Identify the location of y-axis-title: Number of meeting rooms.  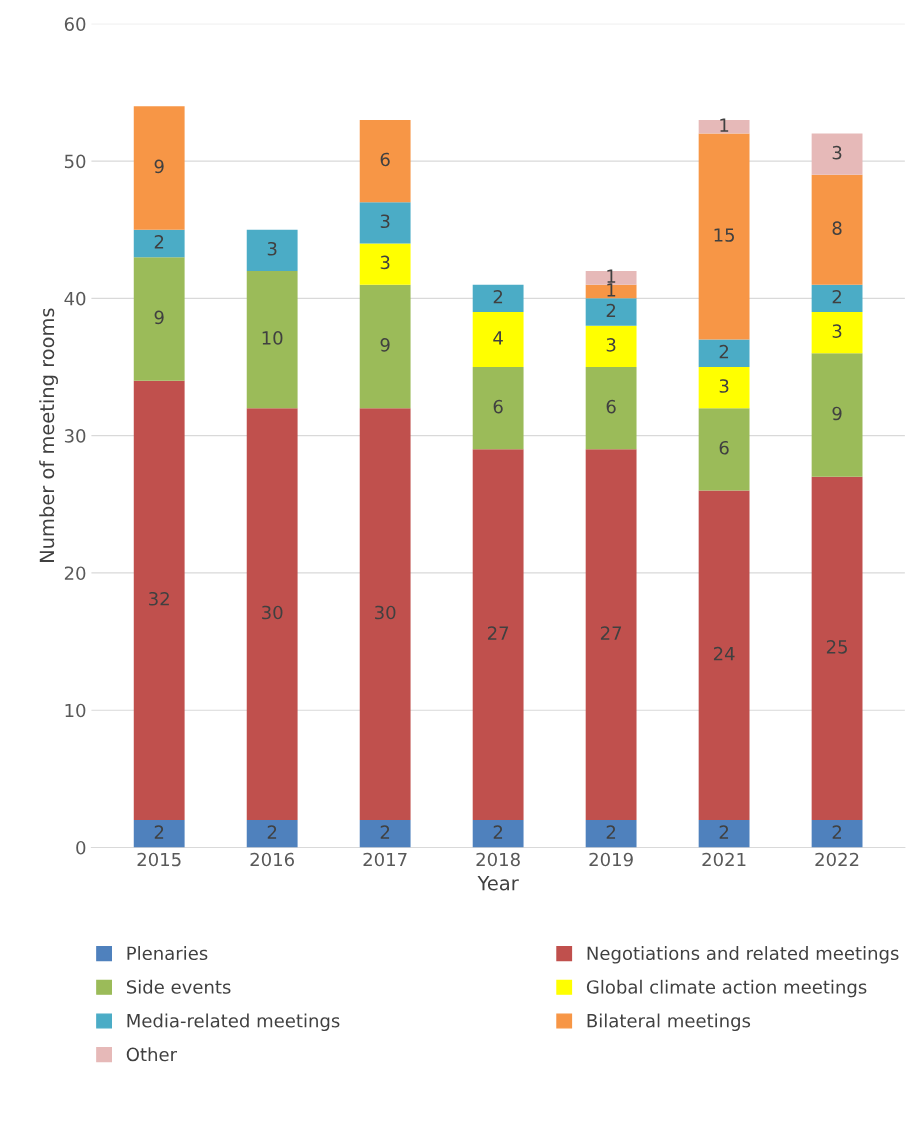
(49, 435).